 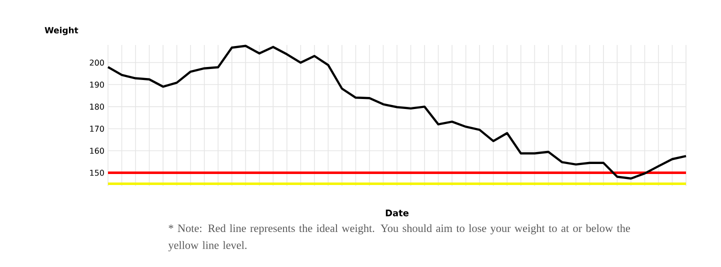 What do you see at coordinates (399, 238) in the screenshot?
I see `text: * Note: Red line represents the ideal weight. You should aim to lose your weight to at or below the yellow line level.` at bounding box center [399, 238].